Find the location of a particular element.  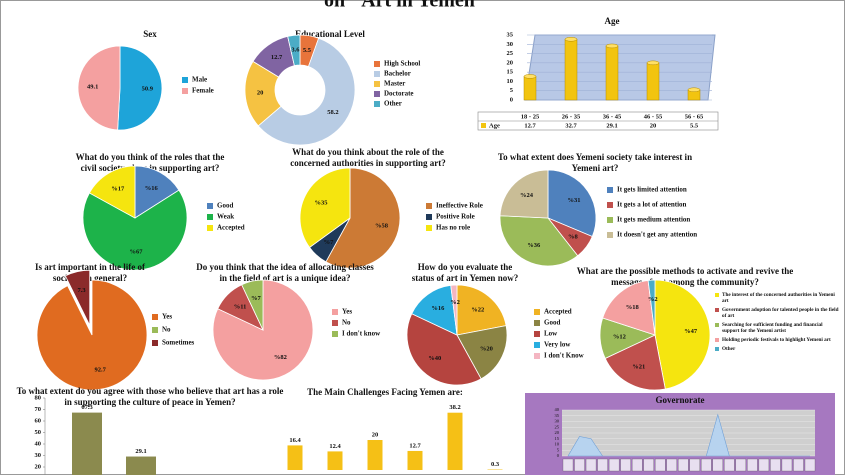

data-label: %16 is located at coordinates (152, 188).